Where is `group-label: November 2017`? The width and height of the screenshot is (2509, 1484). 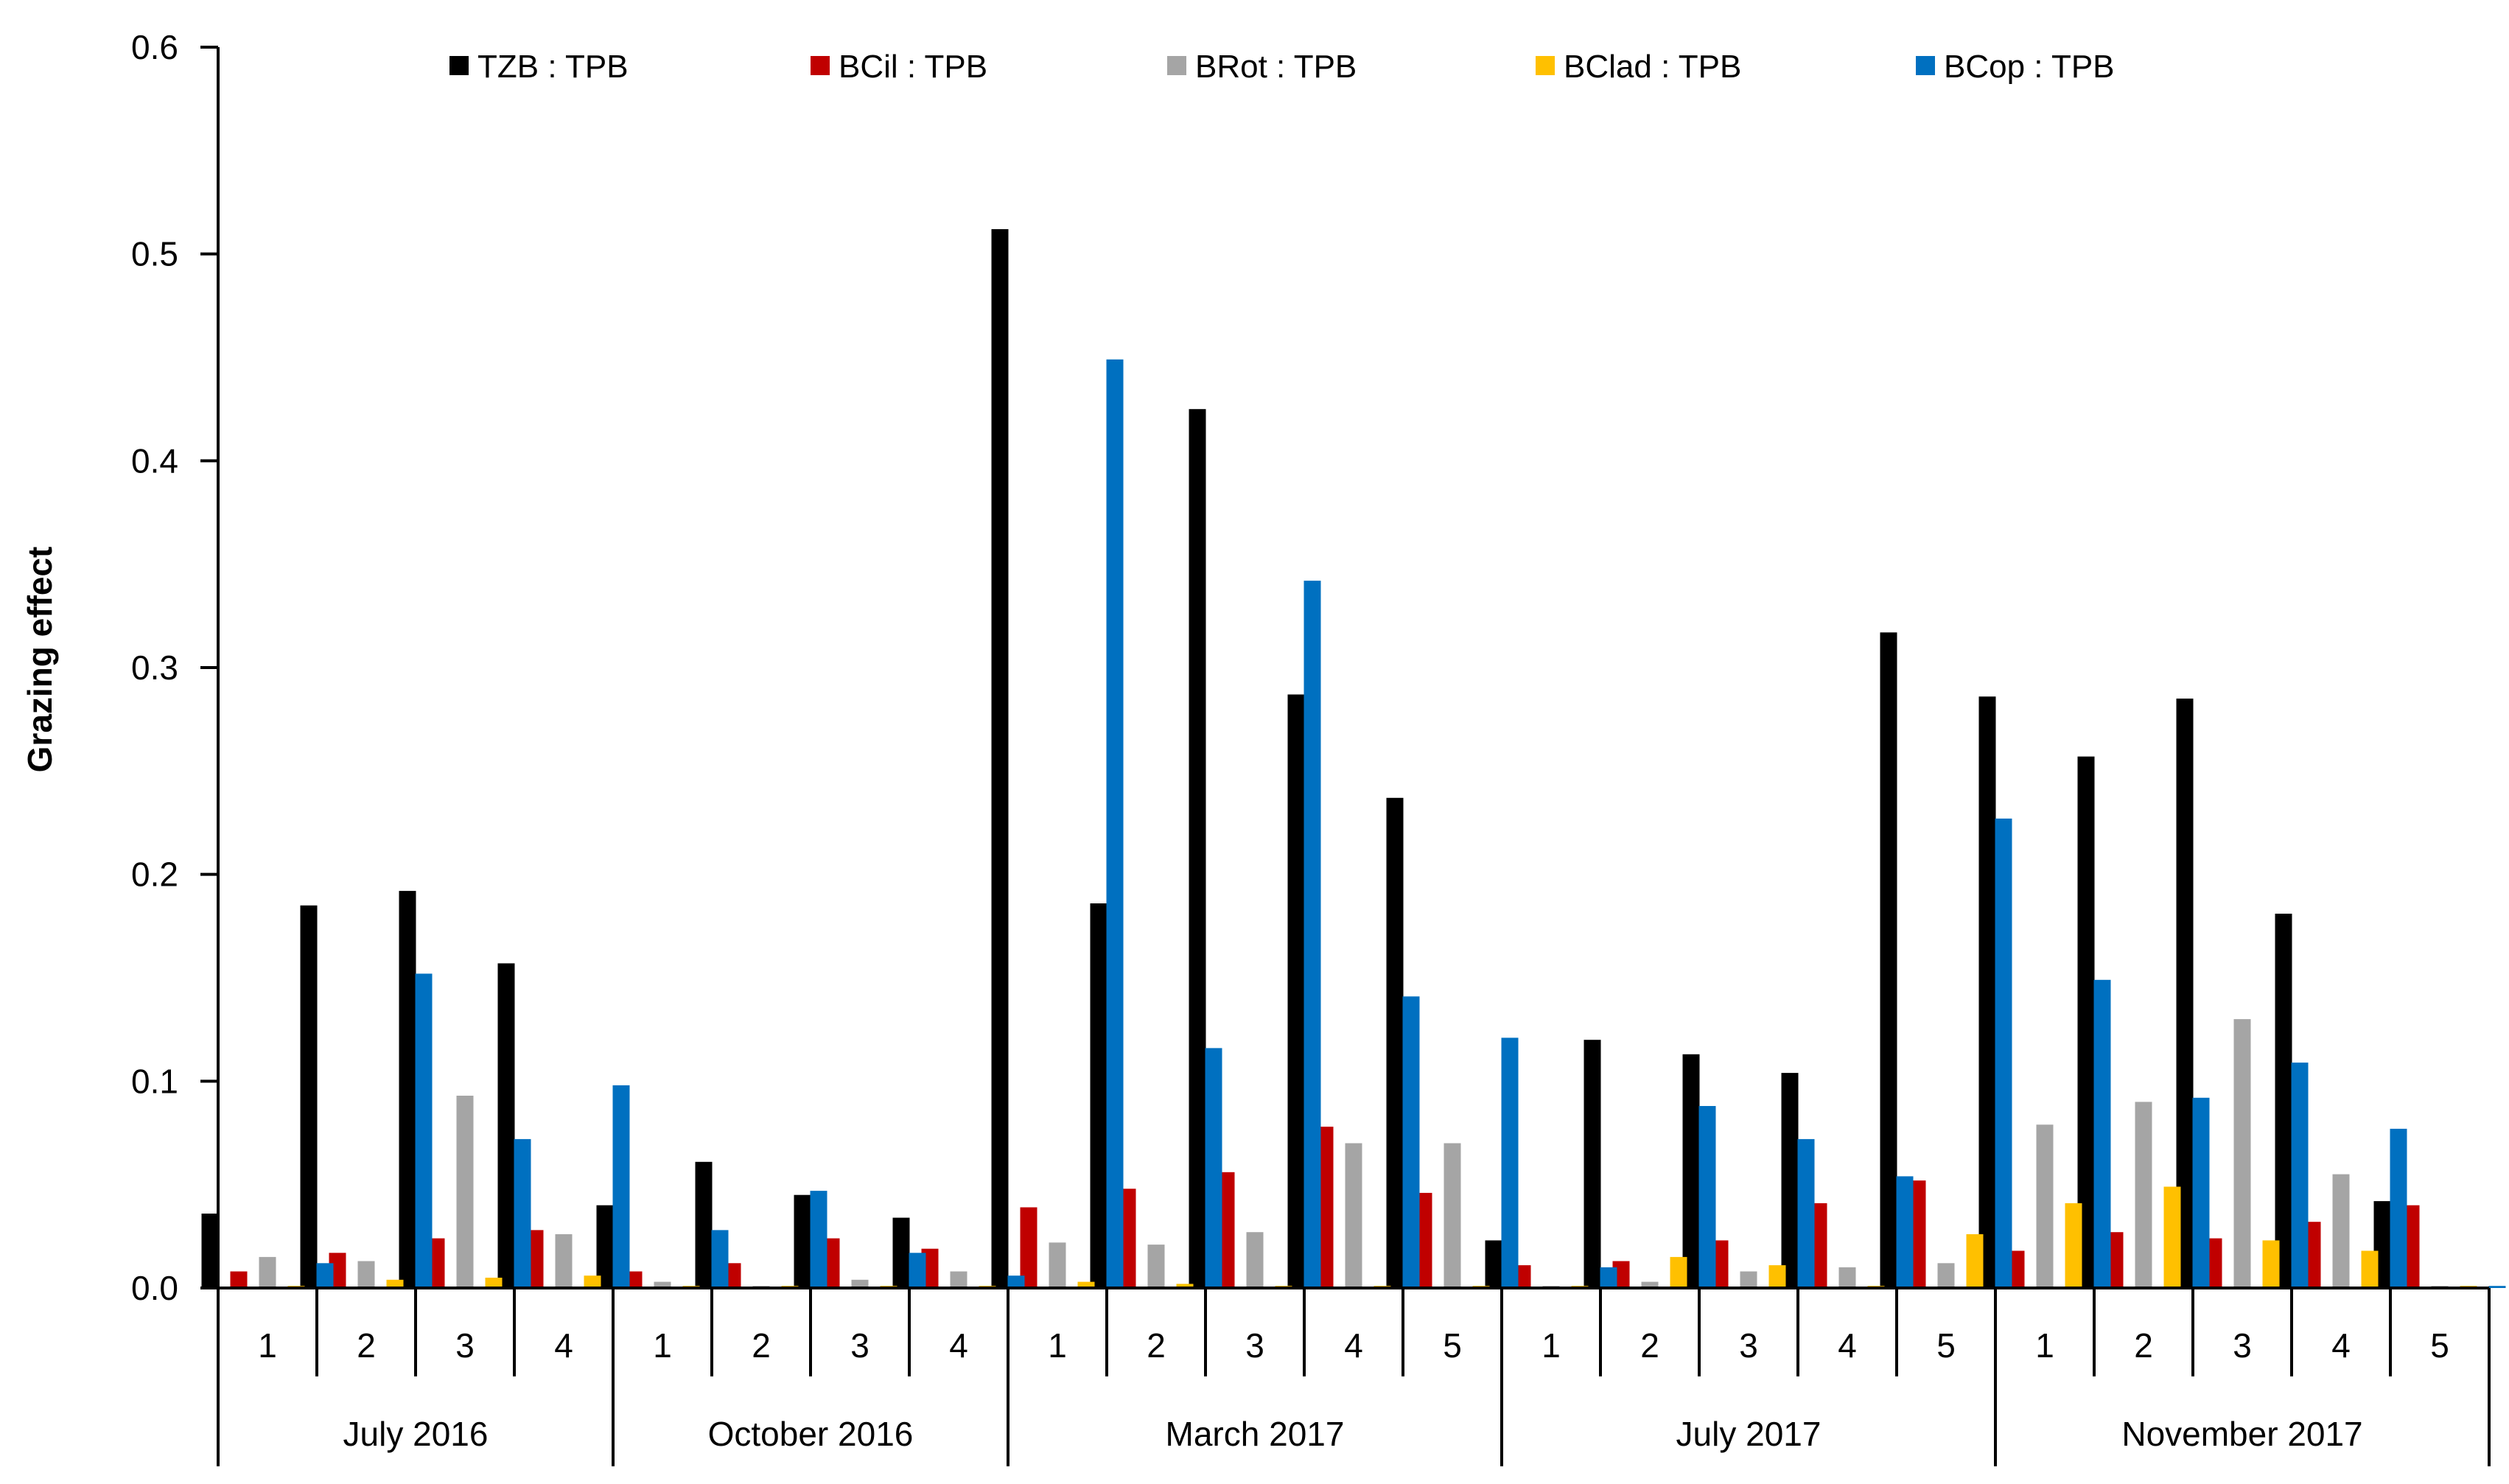
group-label: November 2017 is located at coordinates (2241, 1434).